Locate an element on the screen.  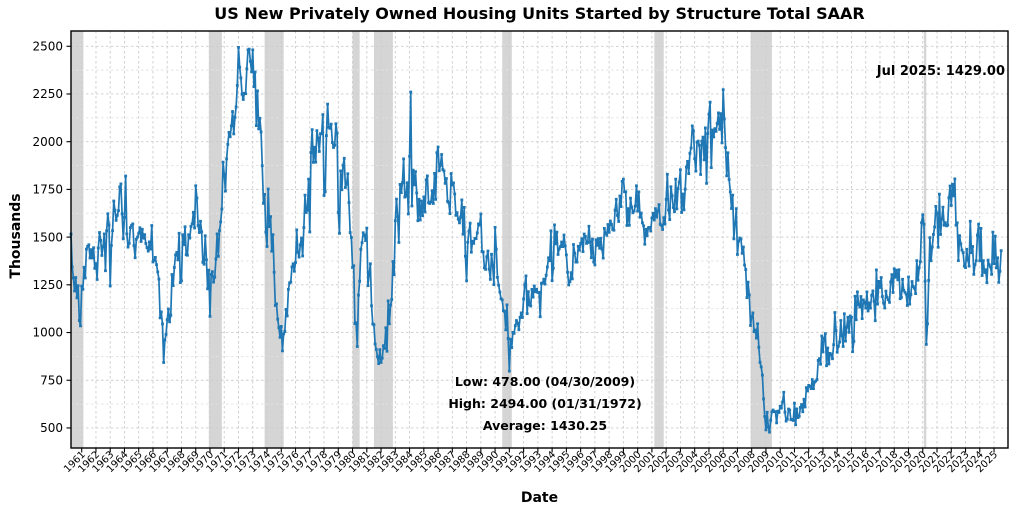
y-tick-label: 2500 is located at coordinates (47, 46).